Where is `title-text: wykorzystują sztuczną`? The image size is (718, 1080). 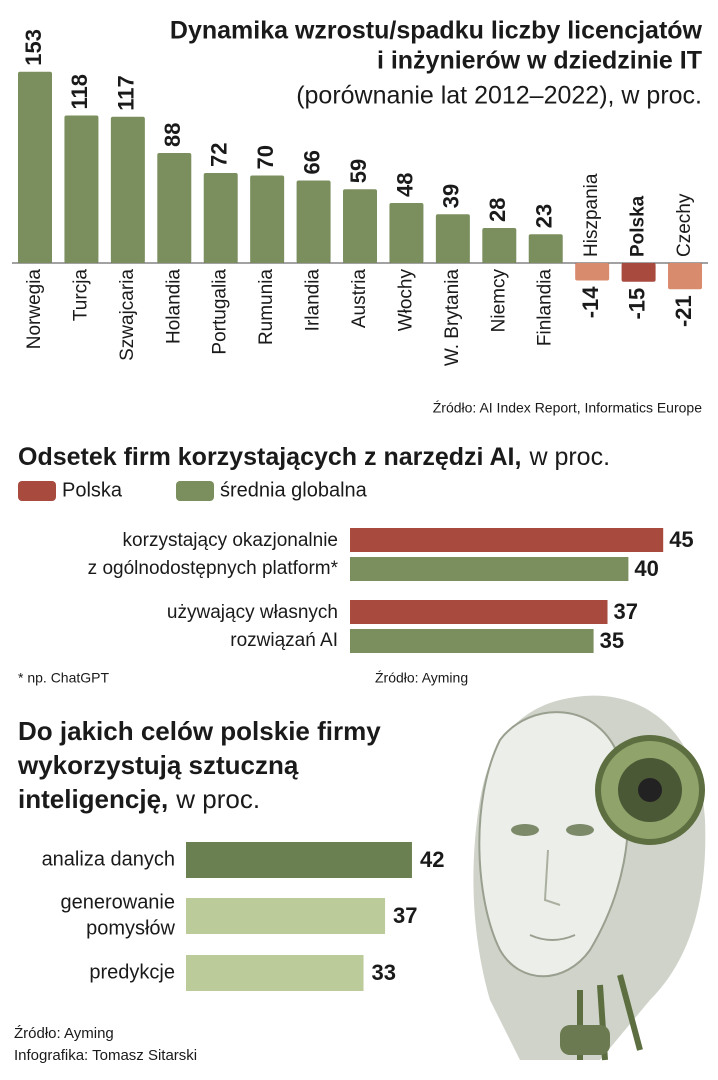
title-text: wykorzystują sztuczną is located at coordinates (158, 765).